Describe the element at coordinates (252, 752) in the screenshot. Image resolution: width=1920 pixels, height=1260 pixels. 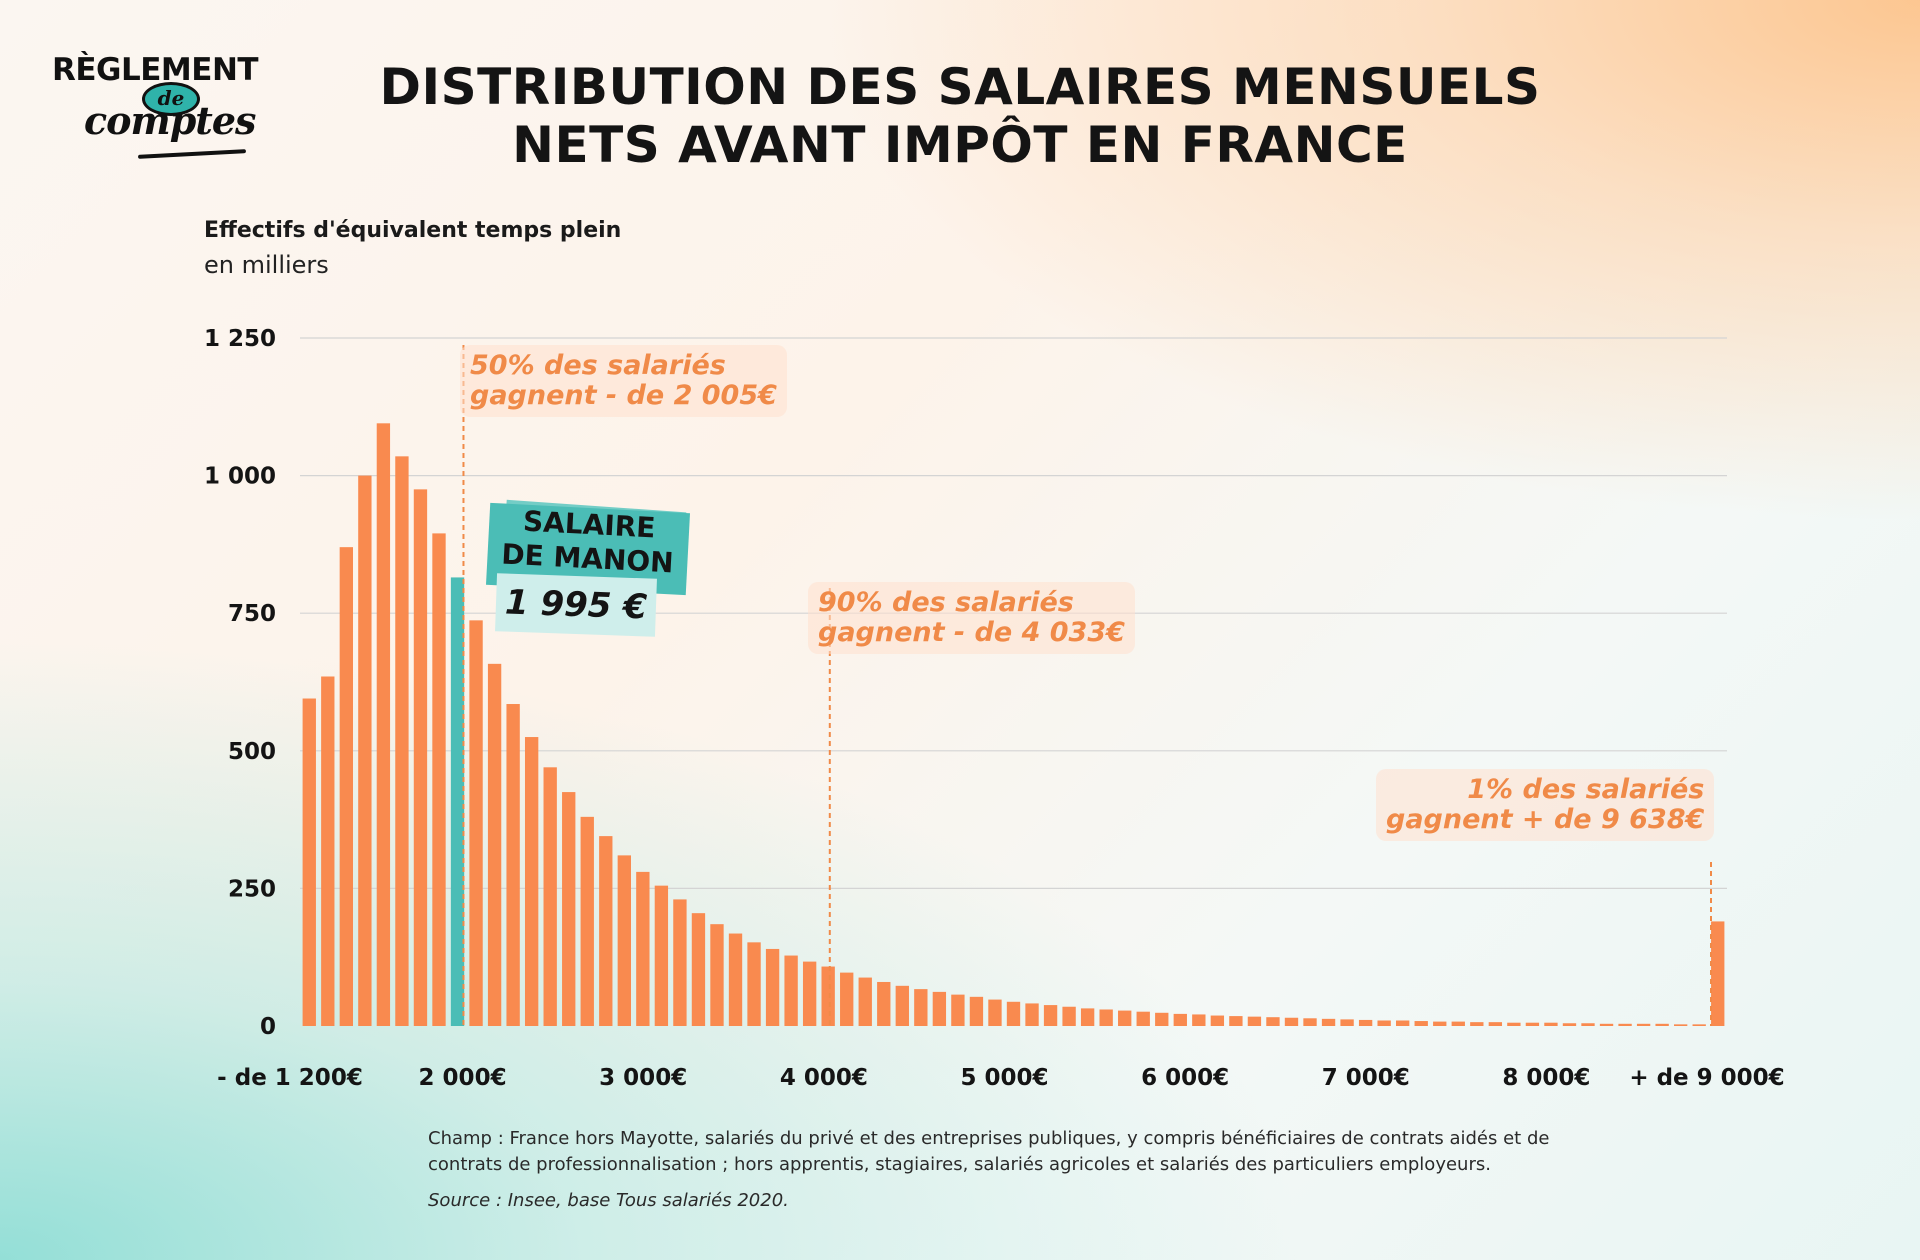
I see `y-tick-label: 500` at that location.